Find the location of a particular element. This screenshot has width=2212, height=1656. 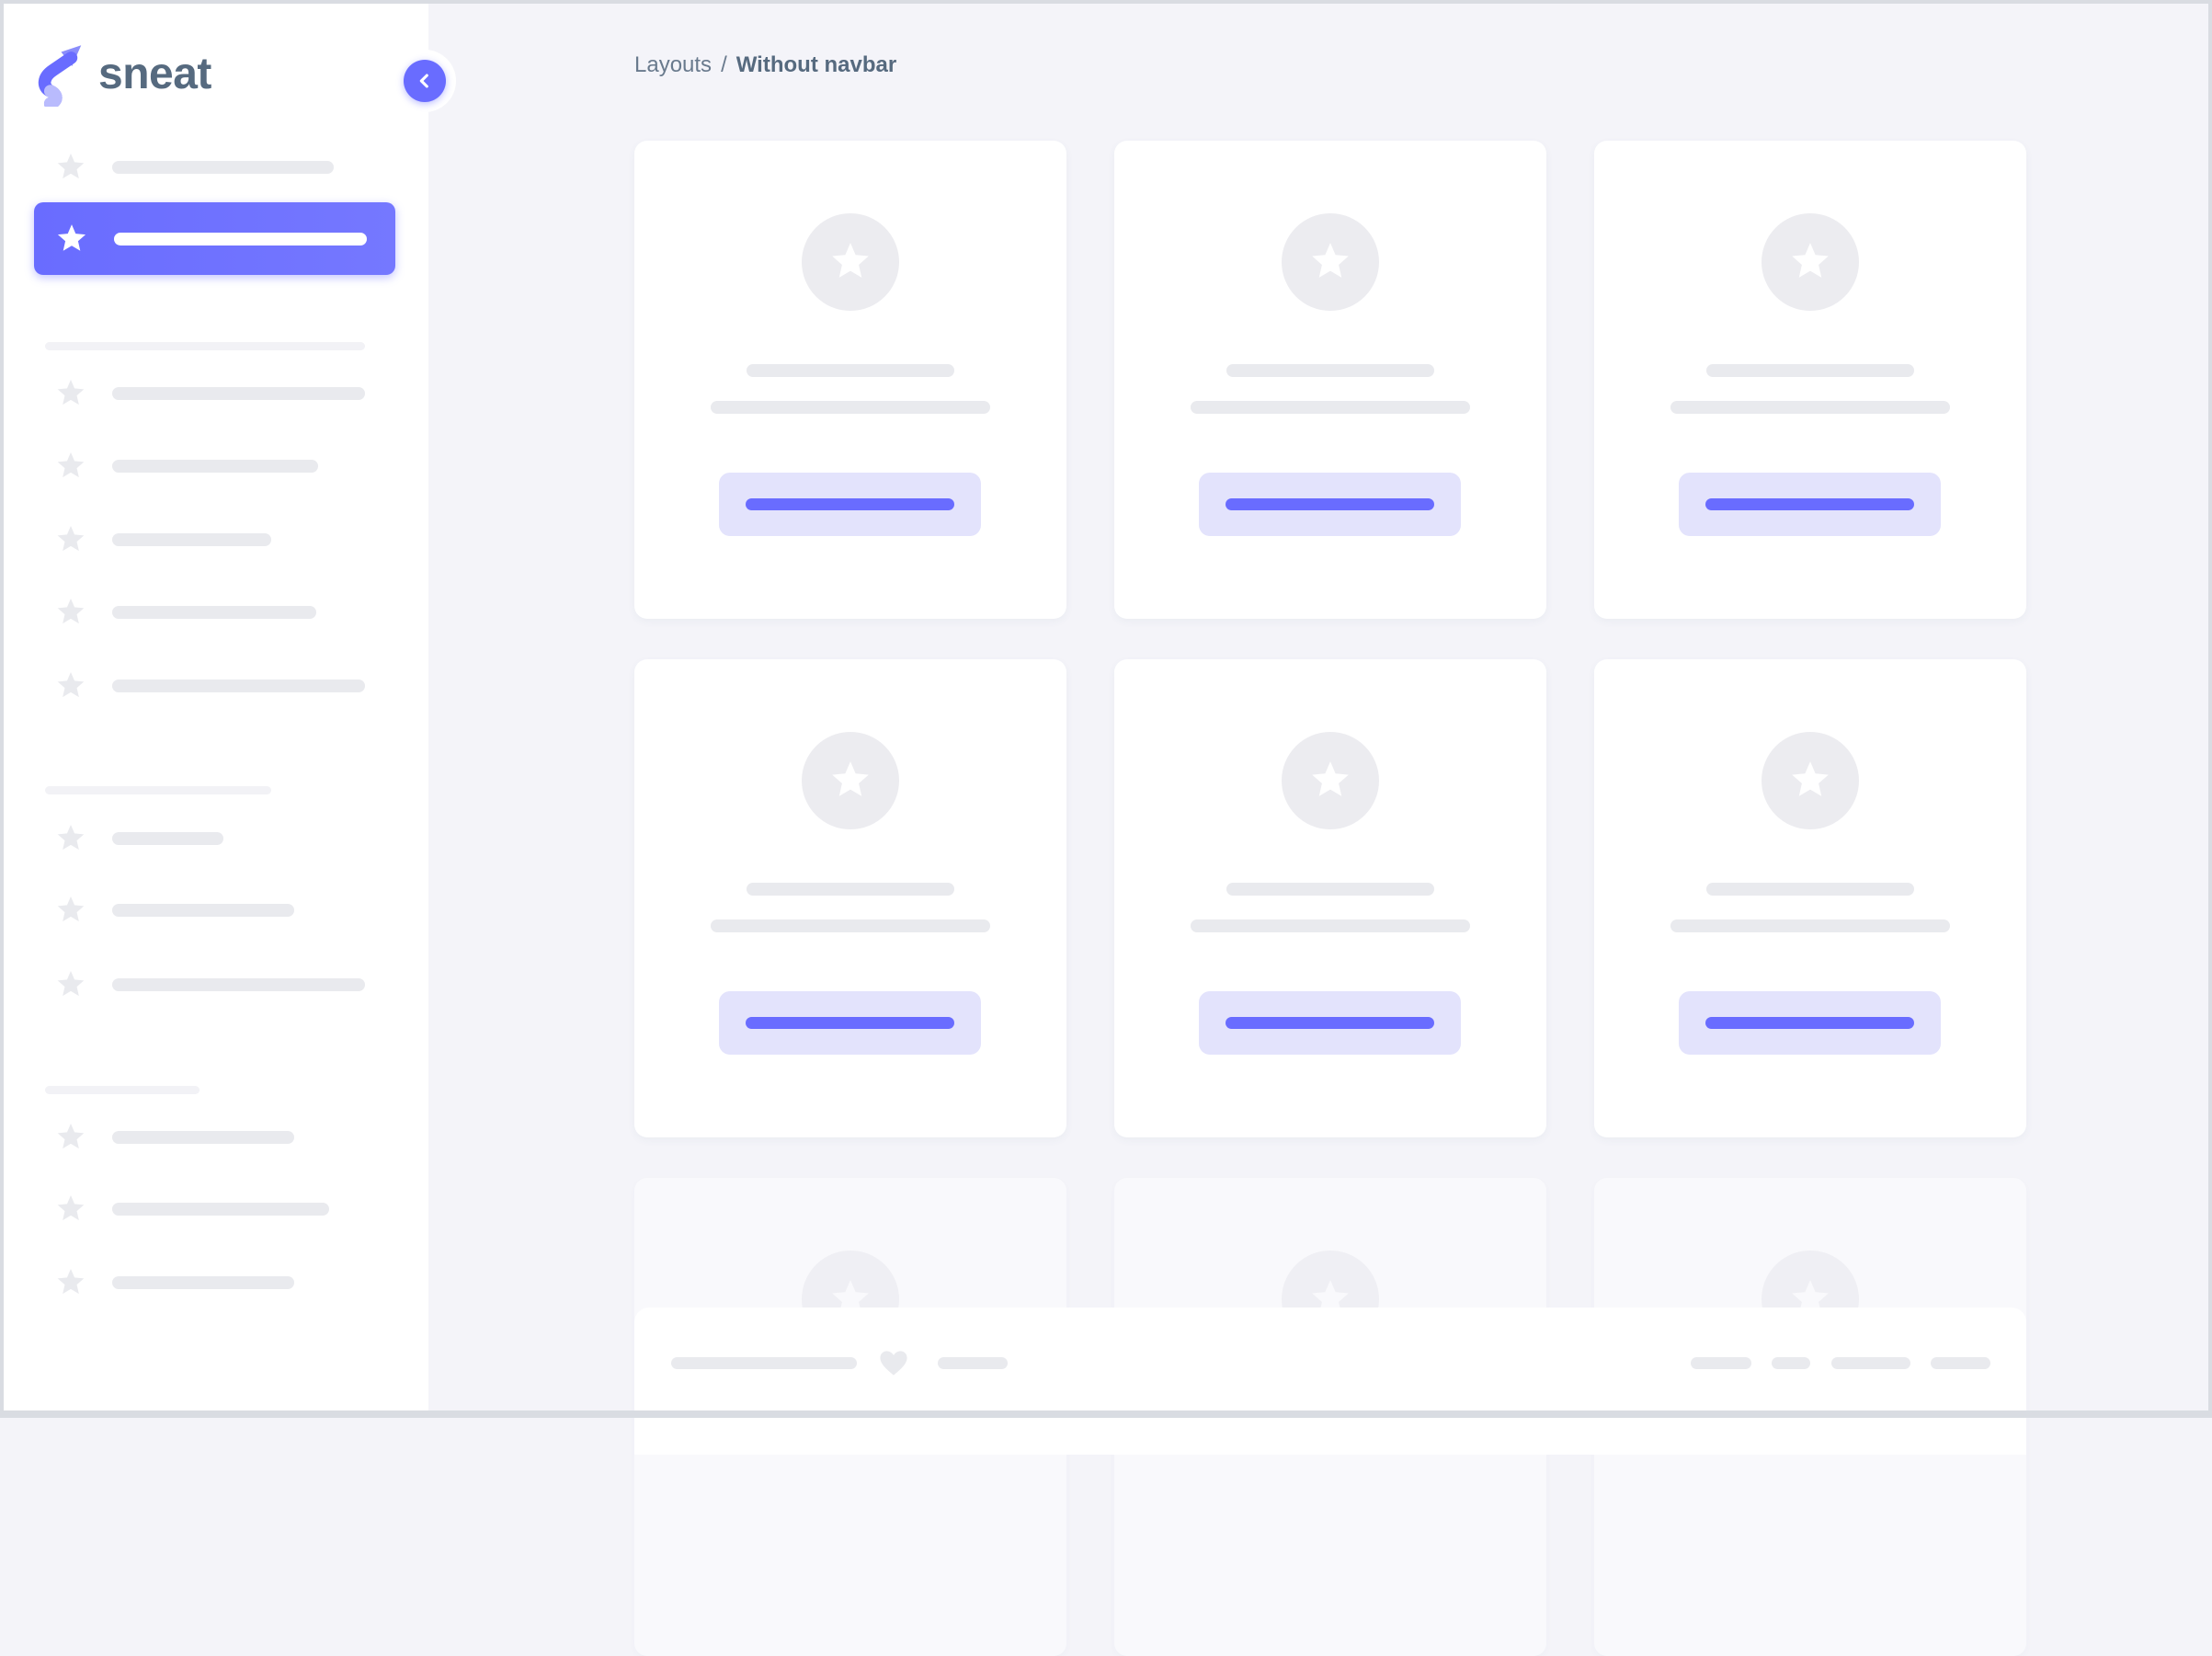

brand: sneat is located at coordinates (120, 74).